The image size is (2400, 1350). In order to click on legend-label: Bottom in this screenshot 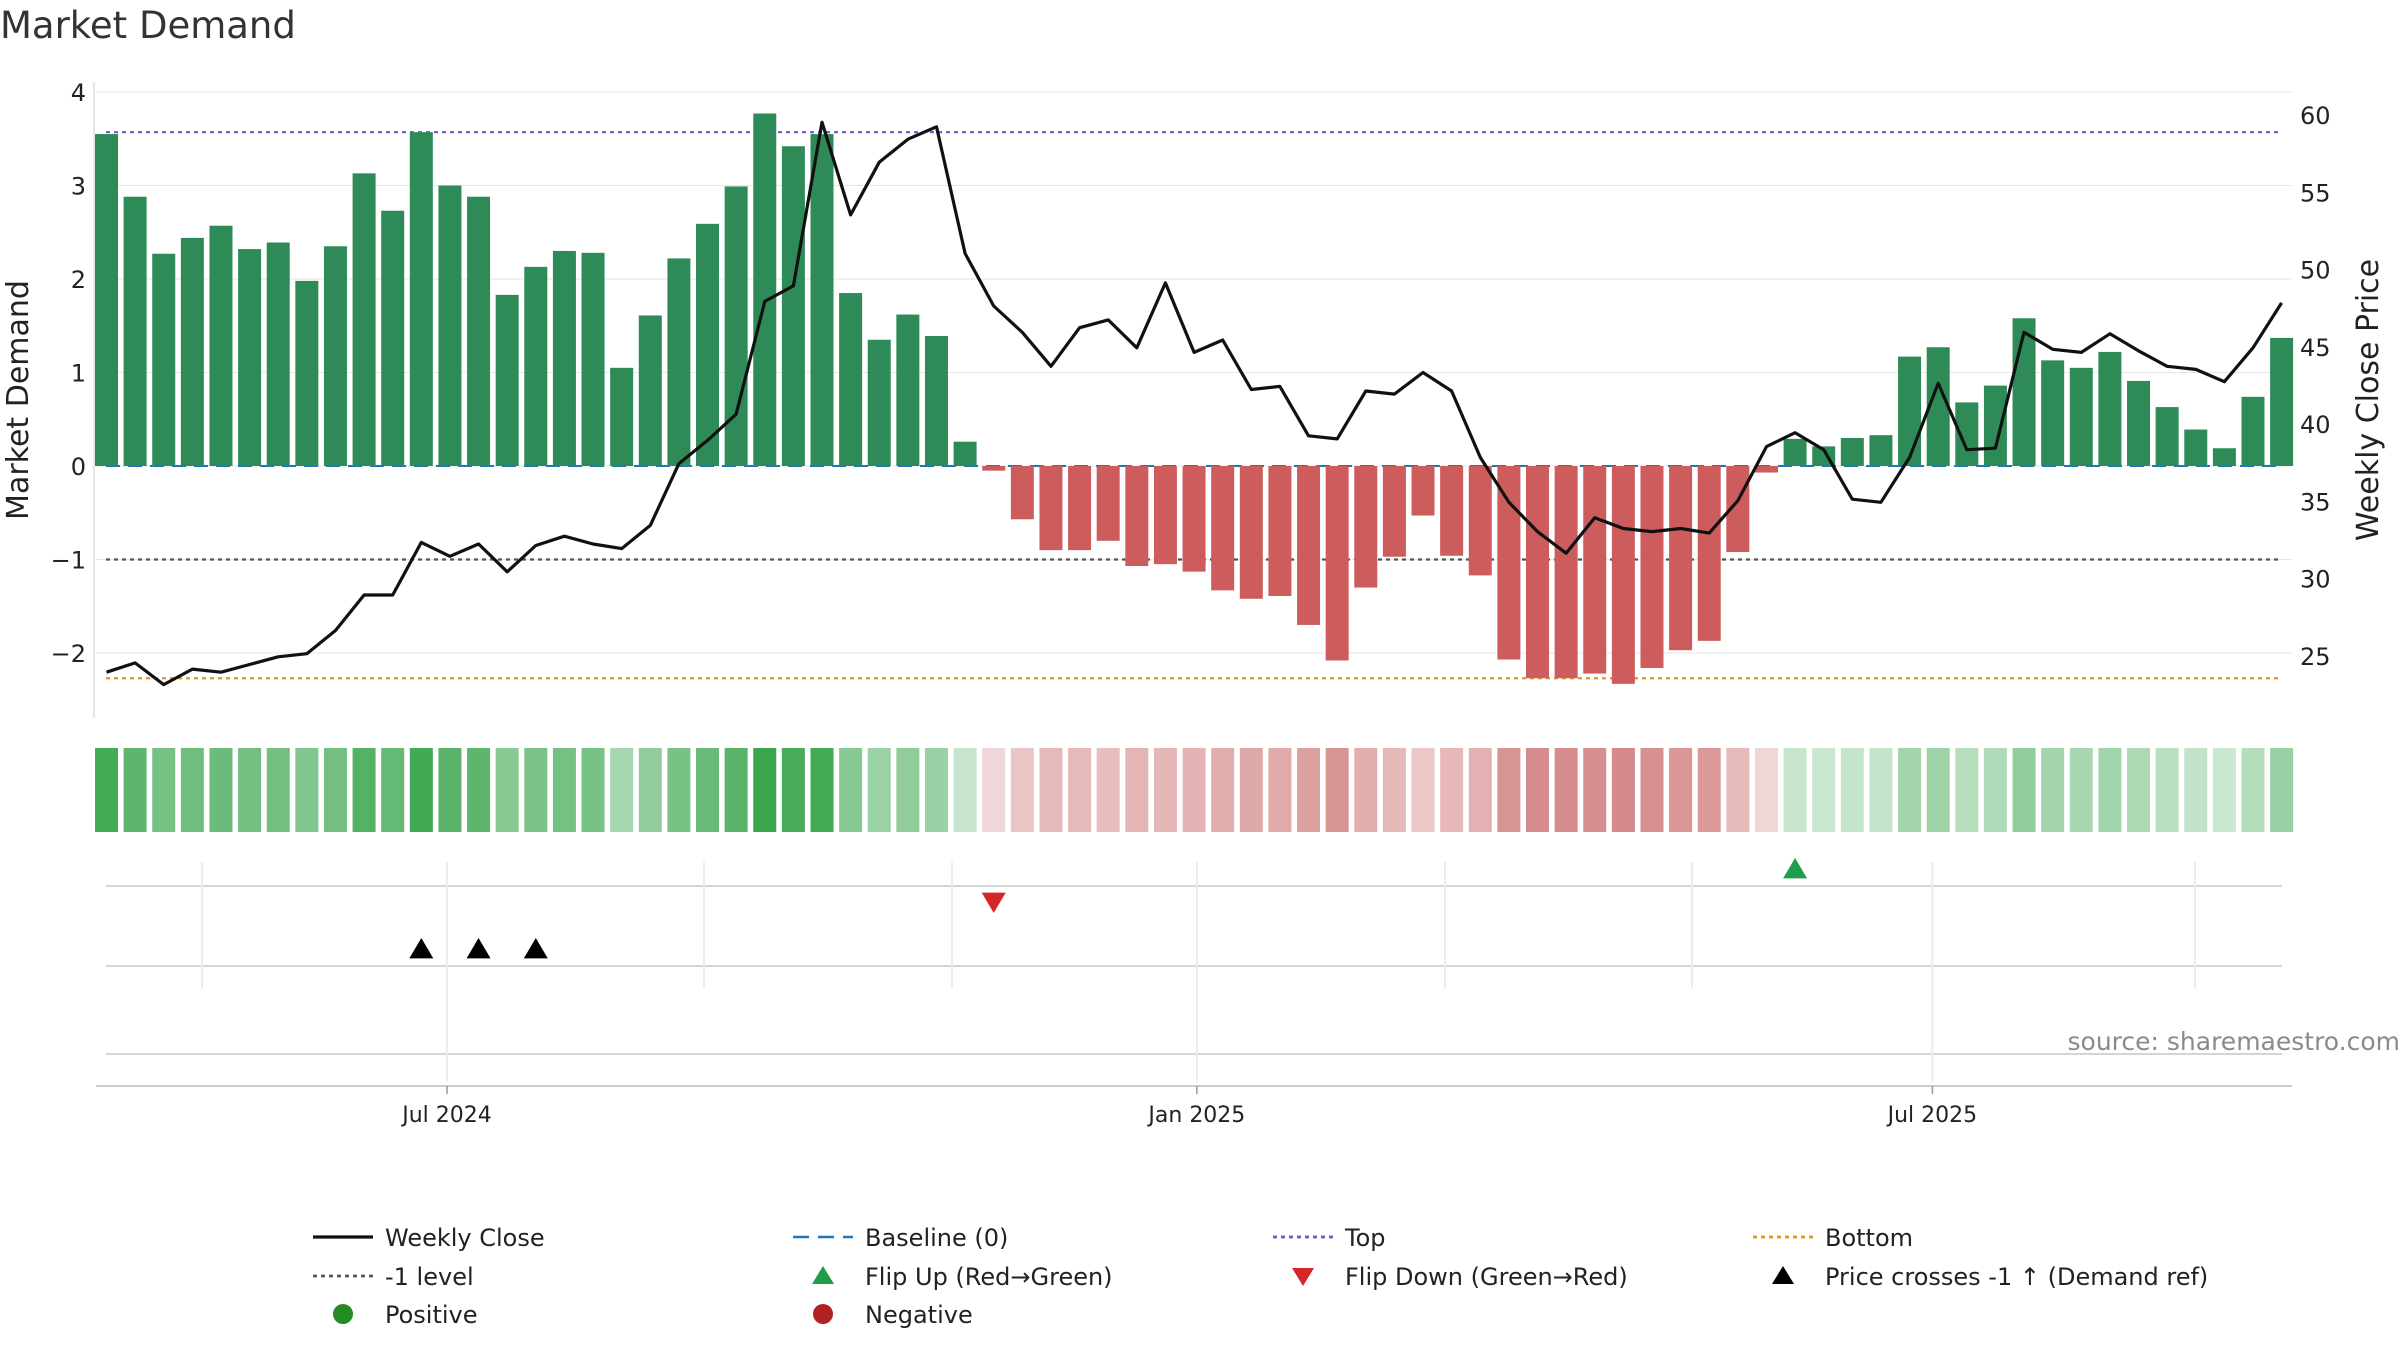, I will do `click(1869, 1238)`.